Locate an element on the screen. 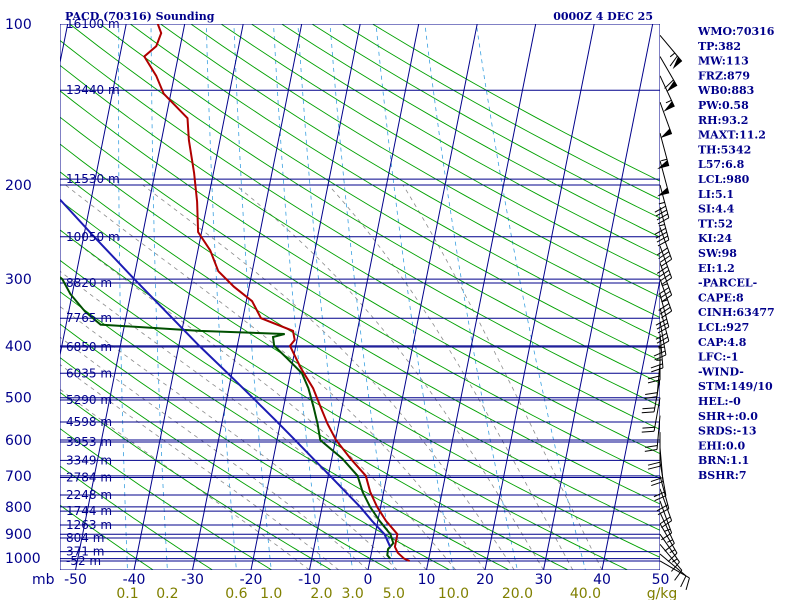 This screenshot has height=600, width=800. height-label: 2784 m is located at coordinates (89, 478).